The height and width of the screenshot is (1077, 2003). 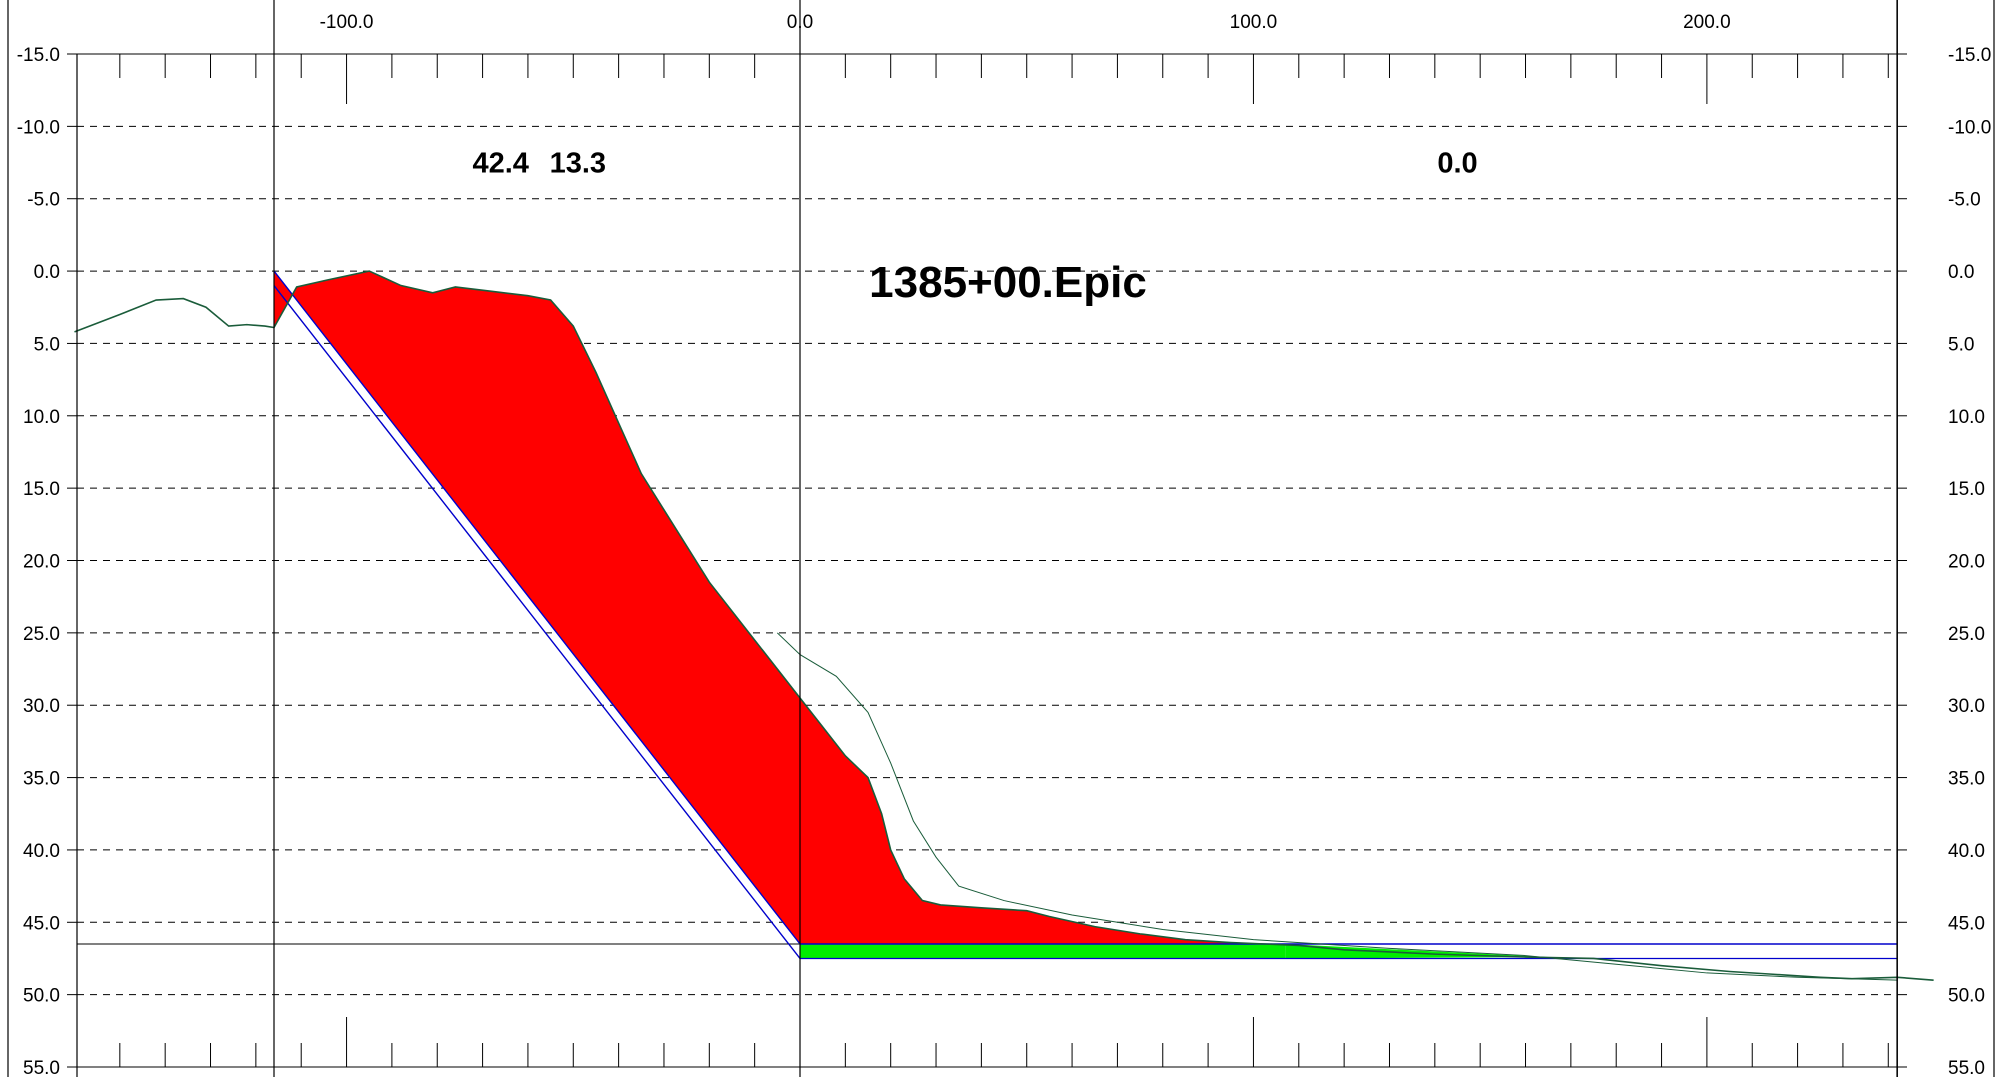 I want to click on y-tick-label-right: 40.0, so click(x=1966, y=851).